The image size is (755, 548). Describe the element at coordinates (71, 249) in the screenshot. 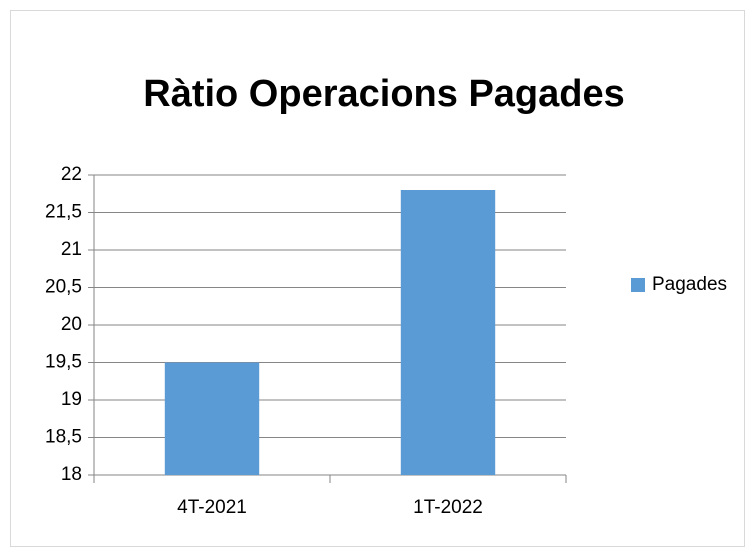

I see `y-tick-label: 21` at that location.